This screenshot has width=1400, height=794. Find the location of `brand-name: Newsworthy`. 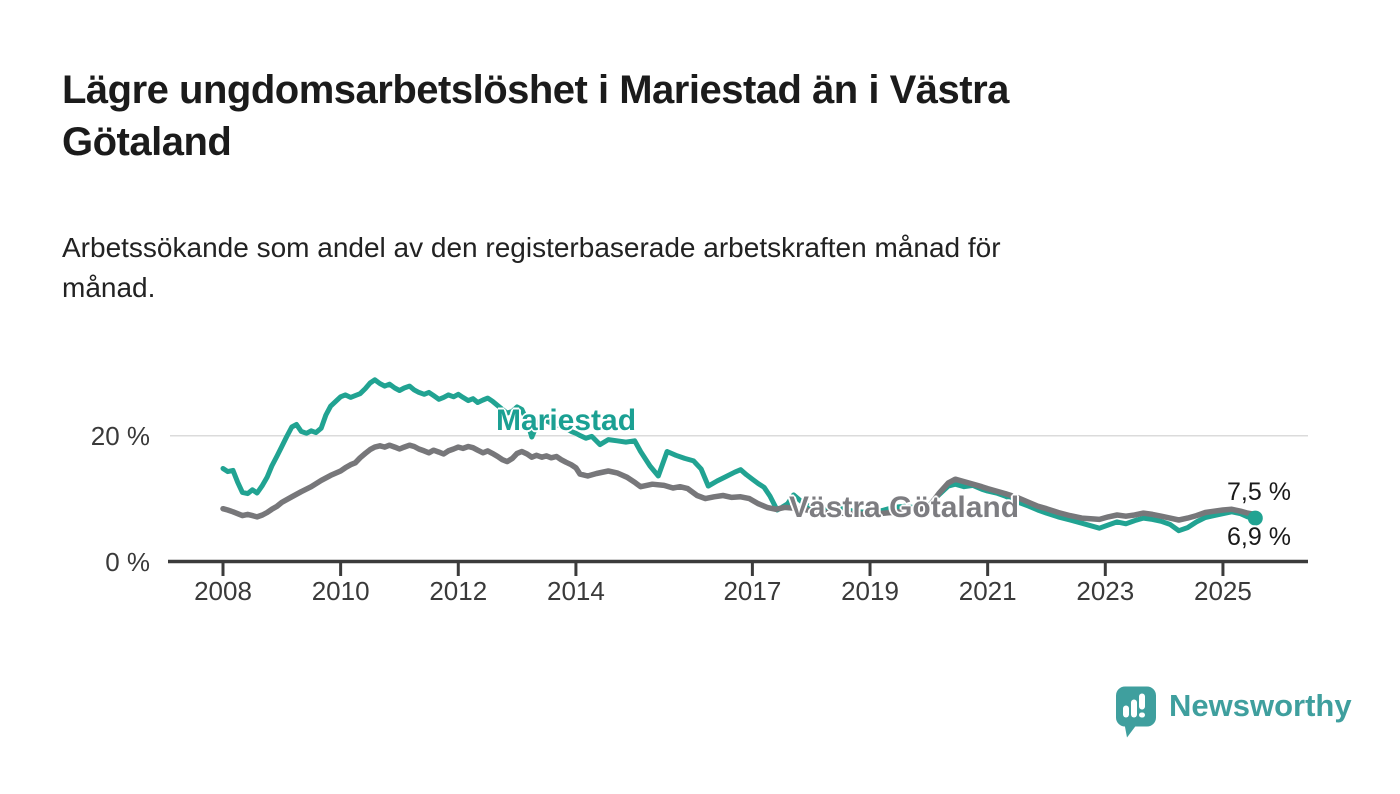

brand-name: Newsworthy is located at coordinates (1260, 705).